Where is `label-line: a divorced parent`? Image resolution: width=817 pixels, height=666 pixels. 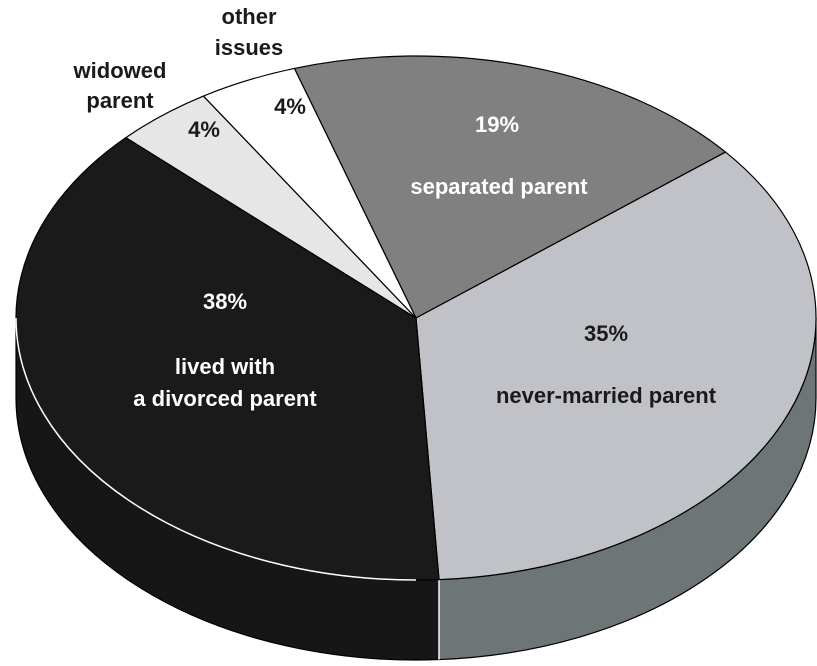 label-line: a divorced parent is located at coordinates (225, 398).